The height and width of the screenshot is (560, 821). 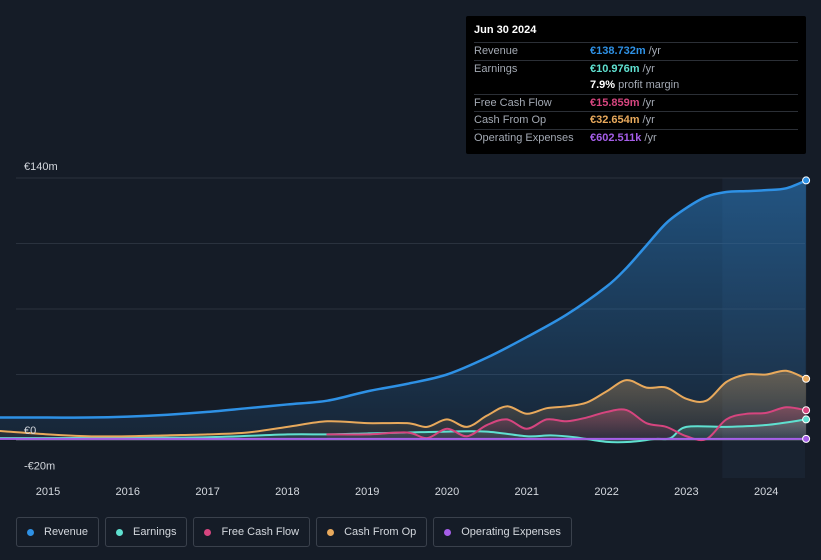 I want to click on legend-item-free-cash-flow: Free Cash Flow, so click(x=252, y=532).